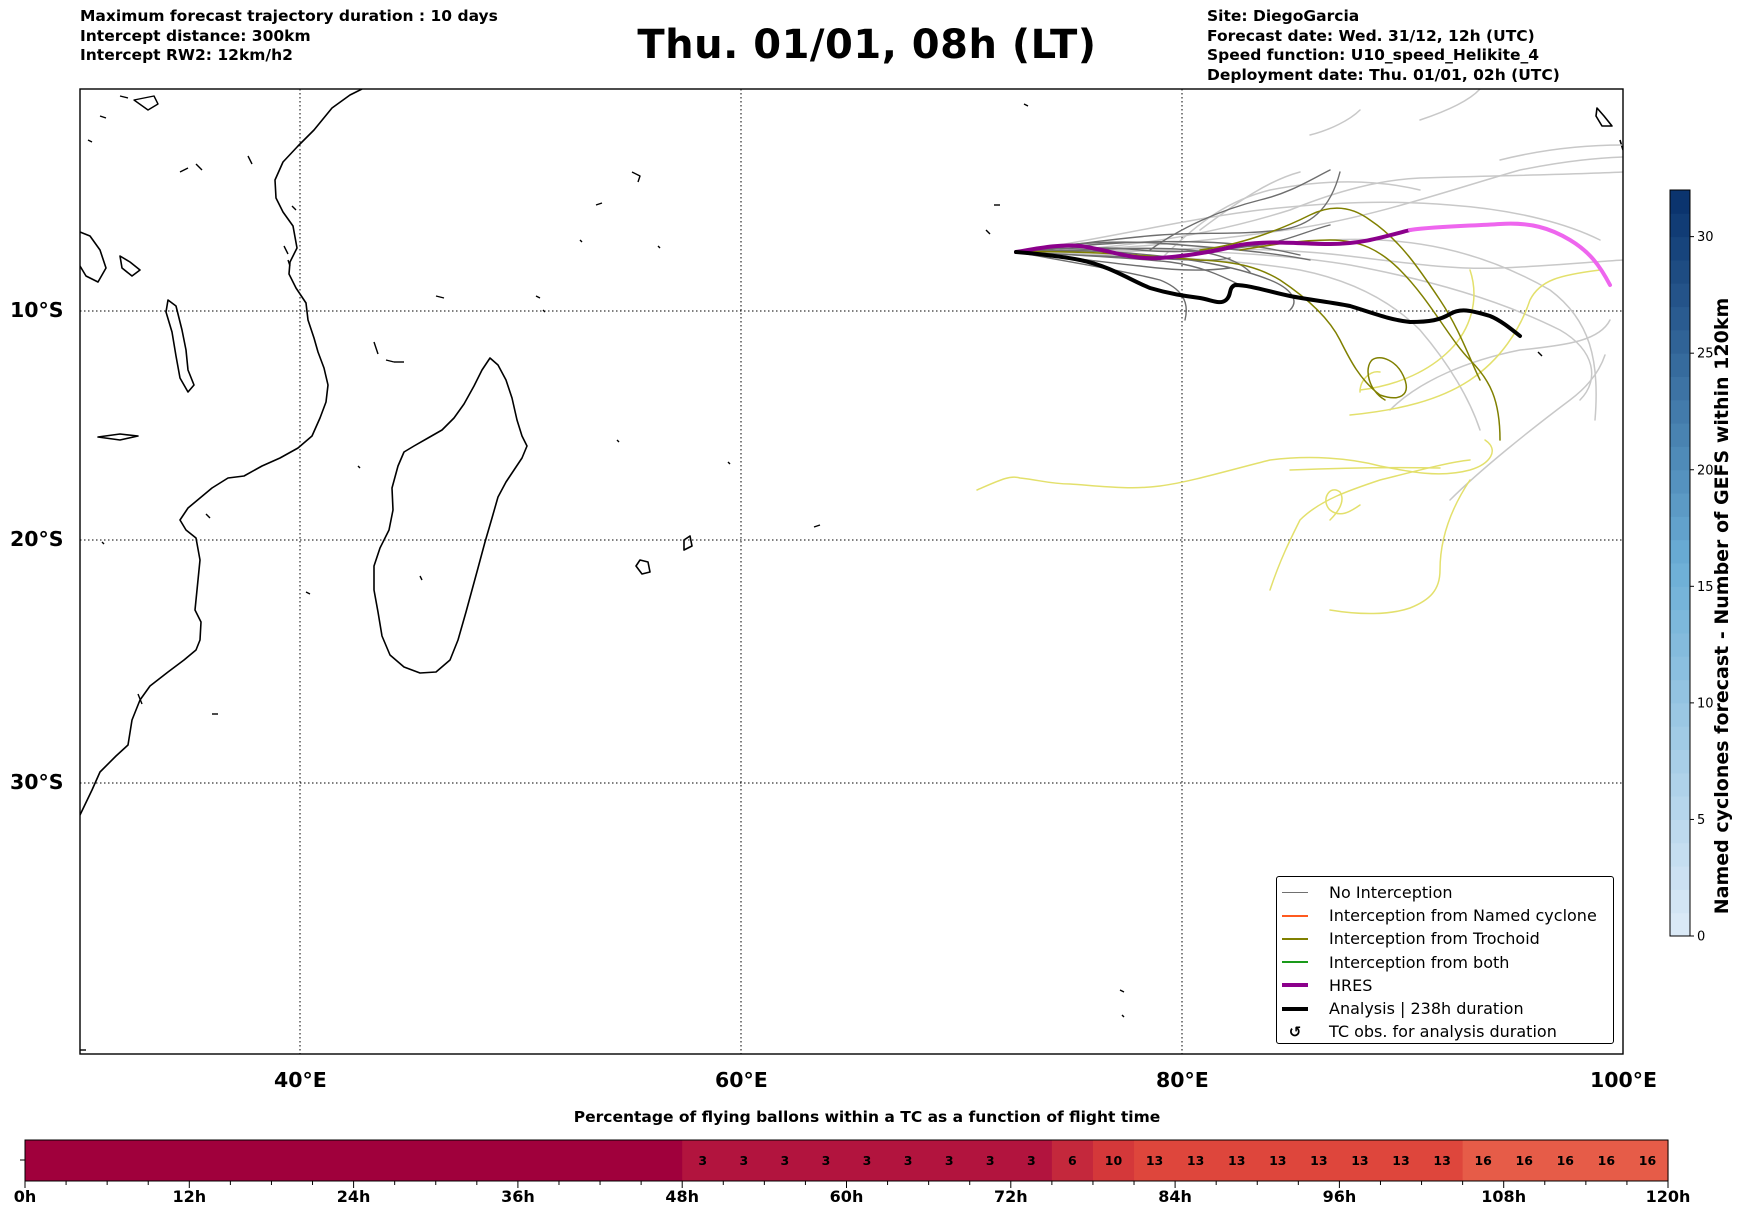 This screenshot has height=1213, width=1752. Describe the element at coordinates (1691, 567) in the screenshot. I see `colorbar: 0 5 10 15 20 25 30` at that location.